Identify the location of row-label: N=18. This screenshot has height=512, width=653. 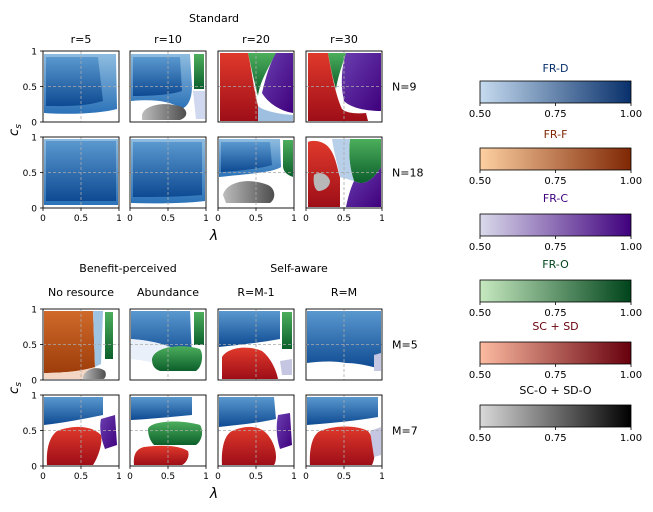
(407, 173).